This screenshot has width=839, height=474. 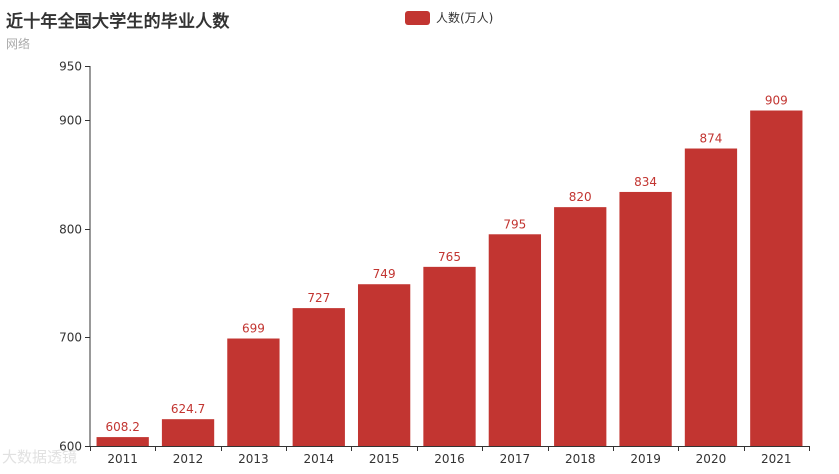 I want to click on x-tick-label: 2012, so click(x=188, y=459).